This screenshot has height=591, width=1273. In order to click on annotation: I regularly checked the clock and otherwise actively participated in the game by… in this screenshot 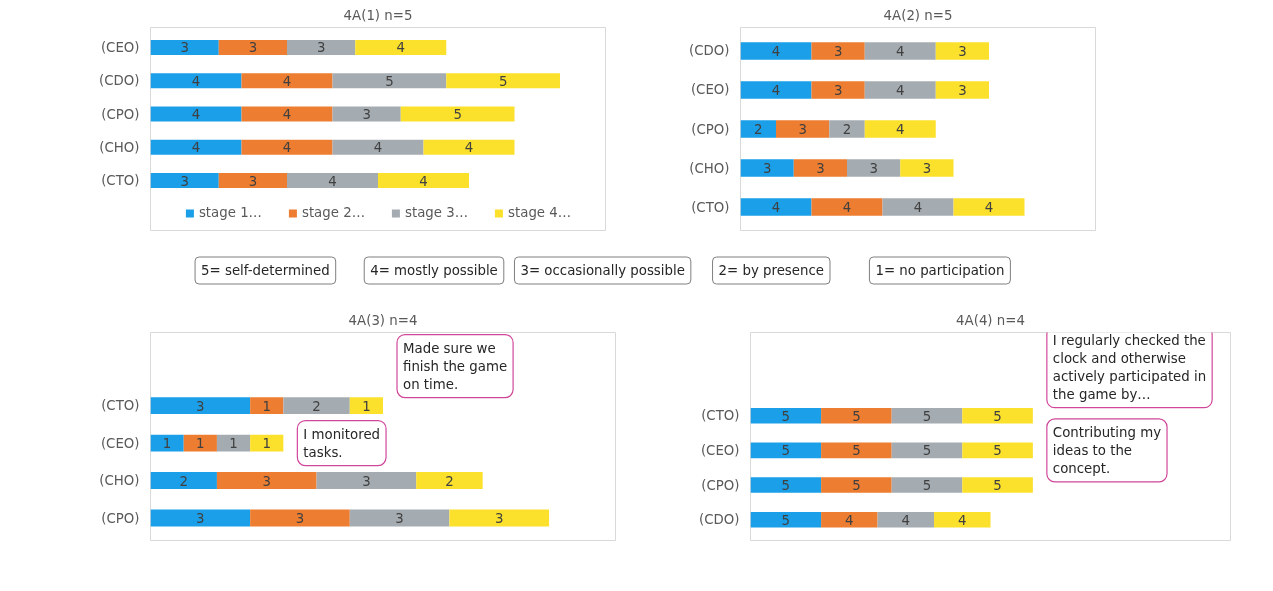, I will do `click(1129, 367)`.